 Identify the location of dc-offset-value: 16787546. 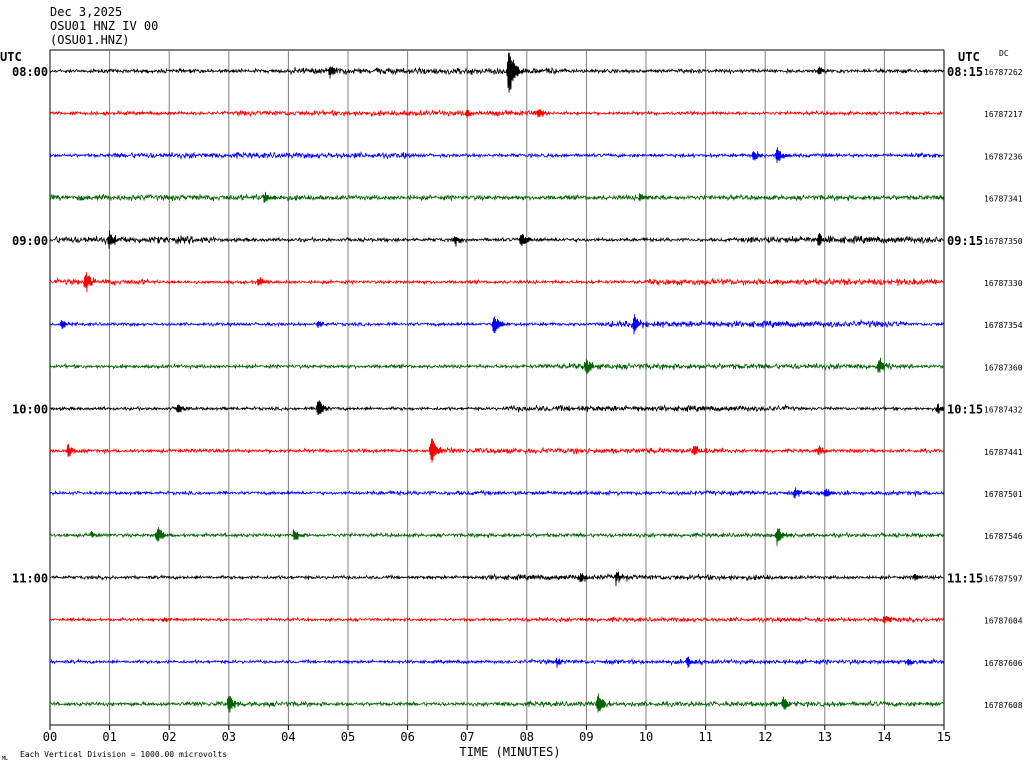
(1003, 536).